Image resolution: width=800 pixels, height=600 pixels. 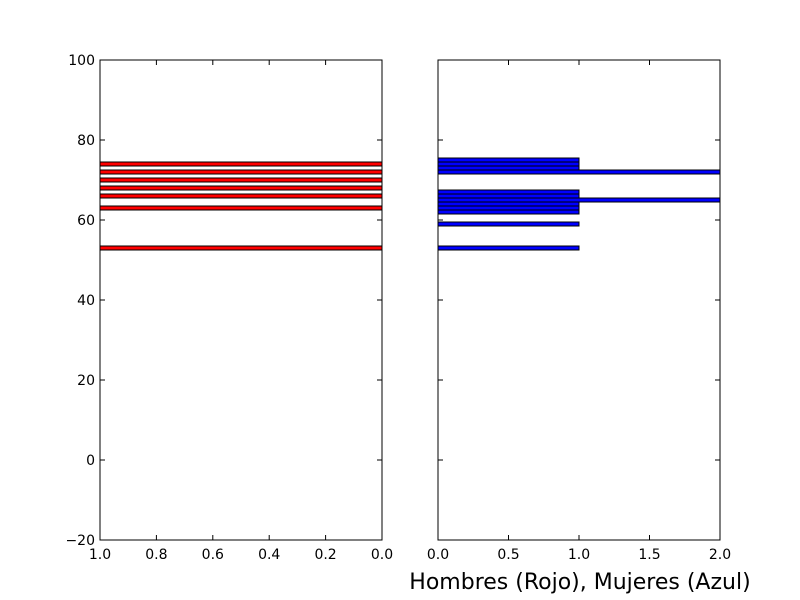 What do you see at coordinates (579, 582) in the screenshot?
I see `x-axis-label: Hombres (Rojo), Mujeres (Azul)` at bounding box center [579, 582].